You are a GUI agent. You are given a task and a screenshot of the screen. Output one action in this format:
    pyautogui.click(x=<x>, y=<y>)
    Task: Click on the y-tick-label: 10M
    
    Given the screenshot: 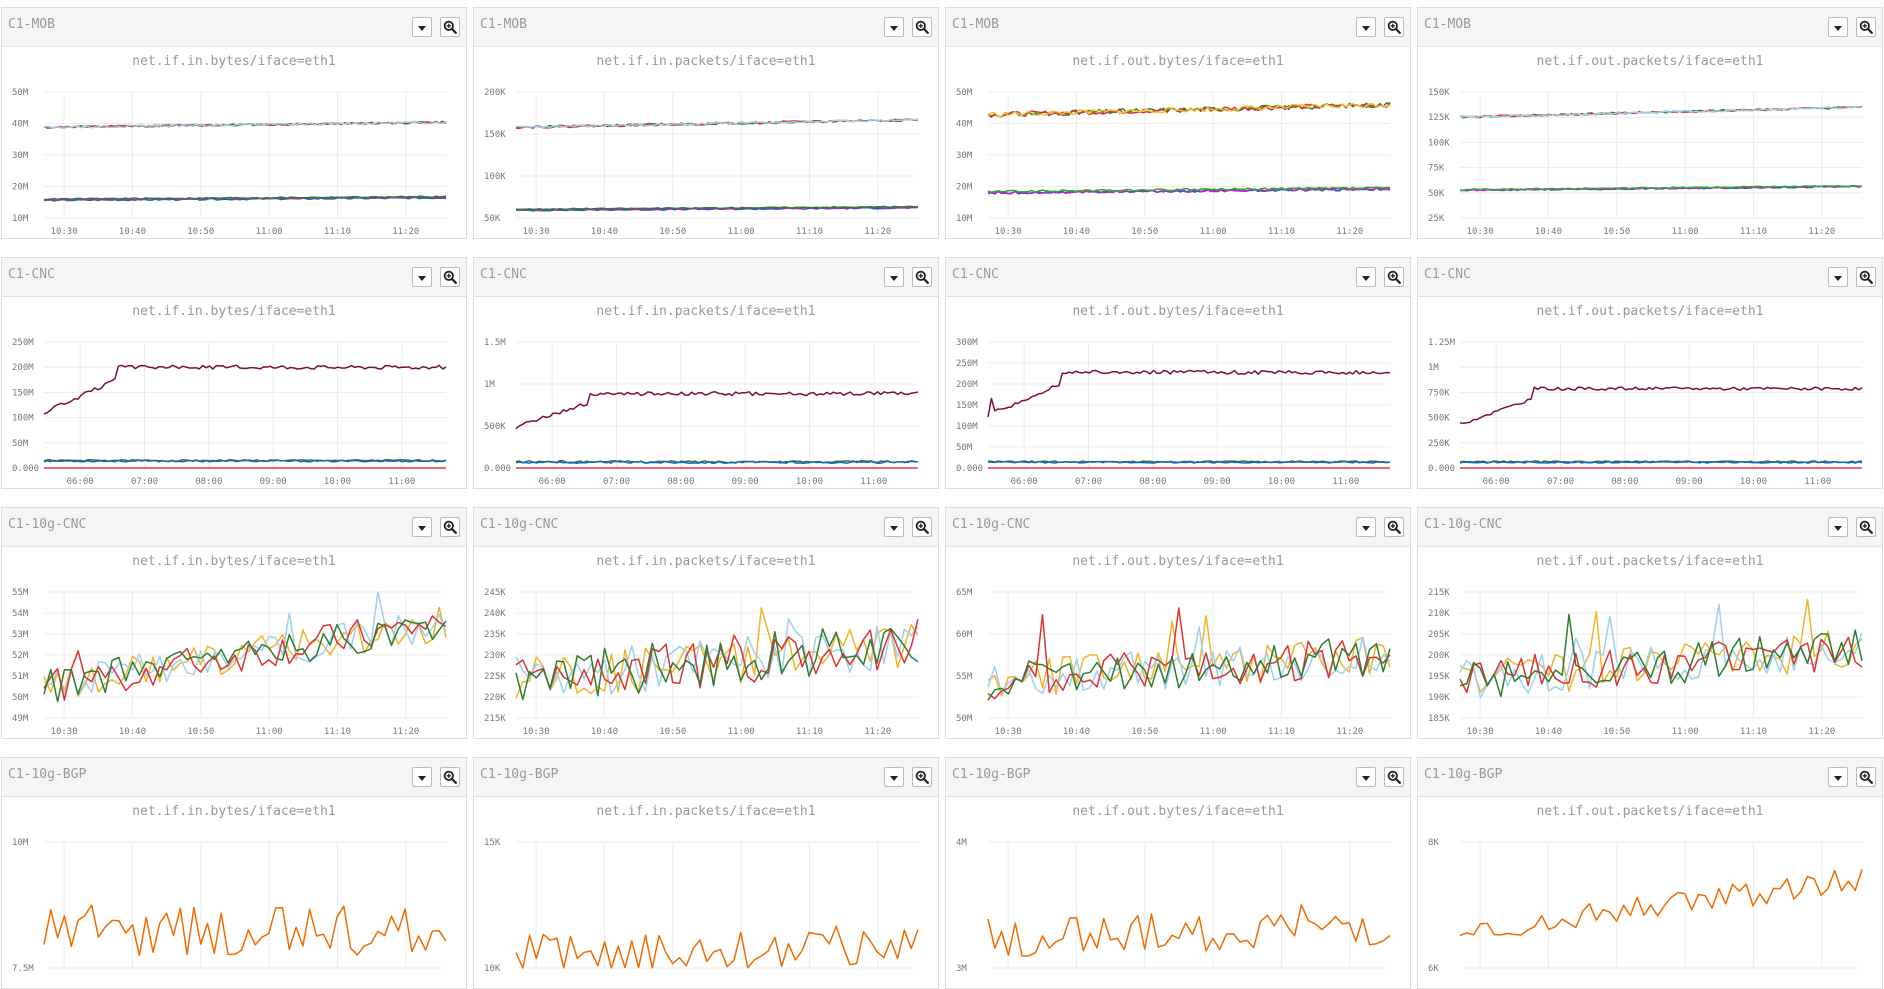 What is the action you would take?
    pyautogui.click(x=20, y=219)
    